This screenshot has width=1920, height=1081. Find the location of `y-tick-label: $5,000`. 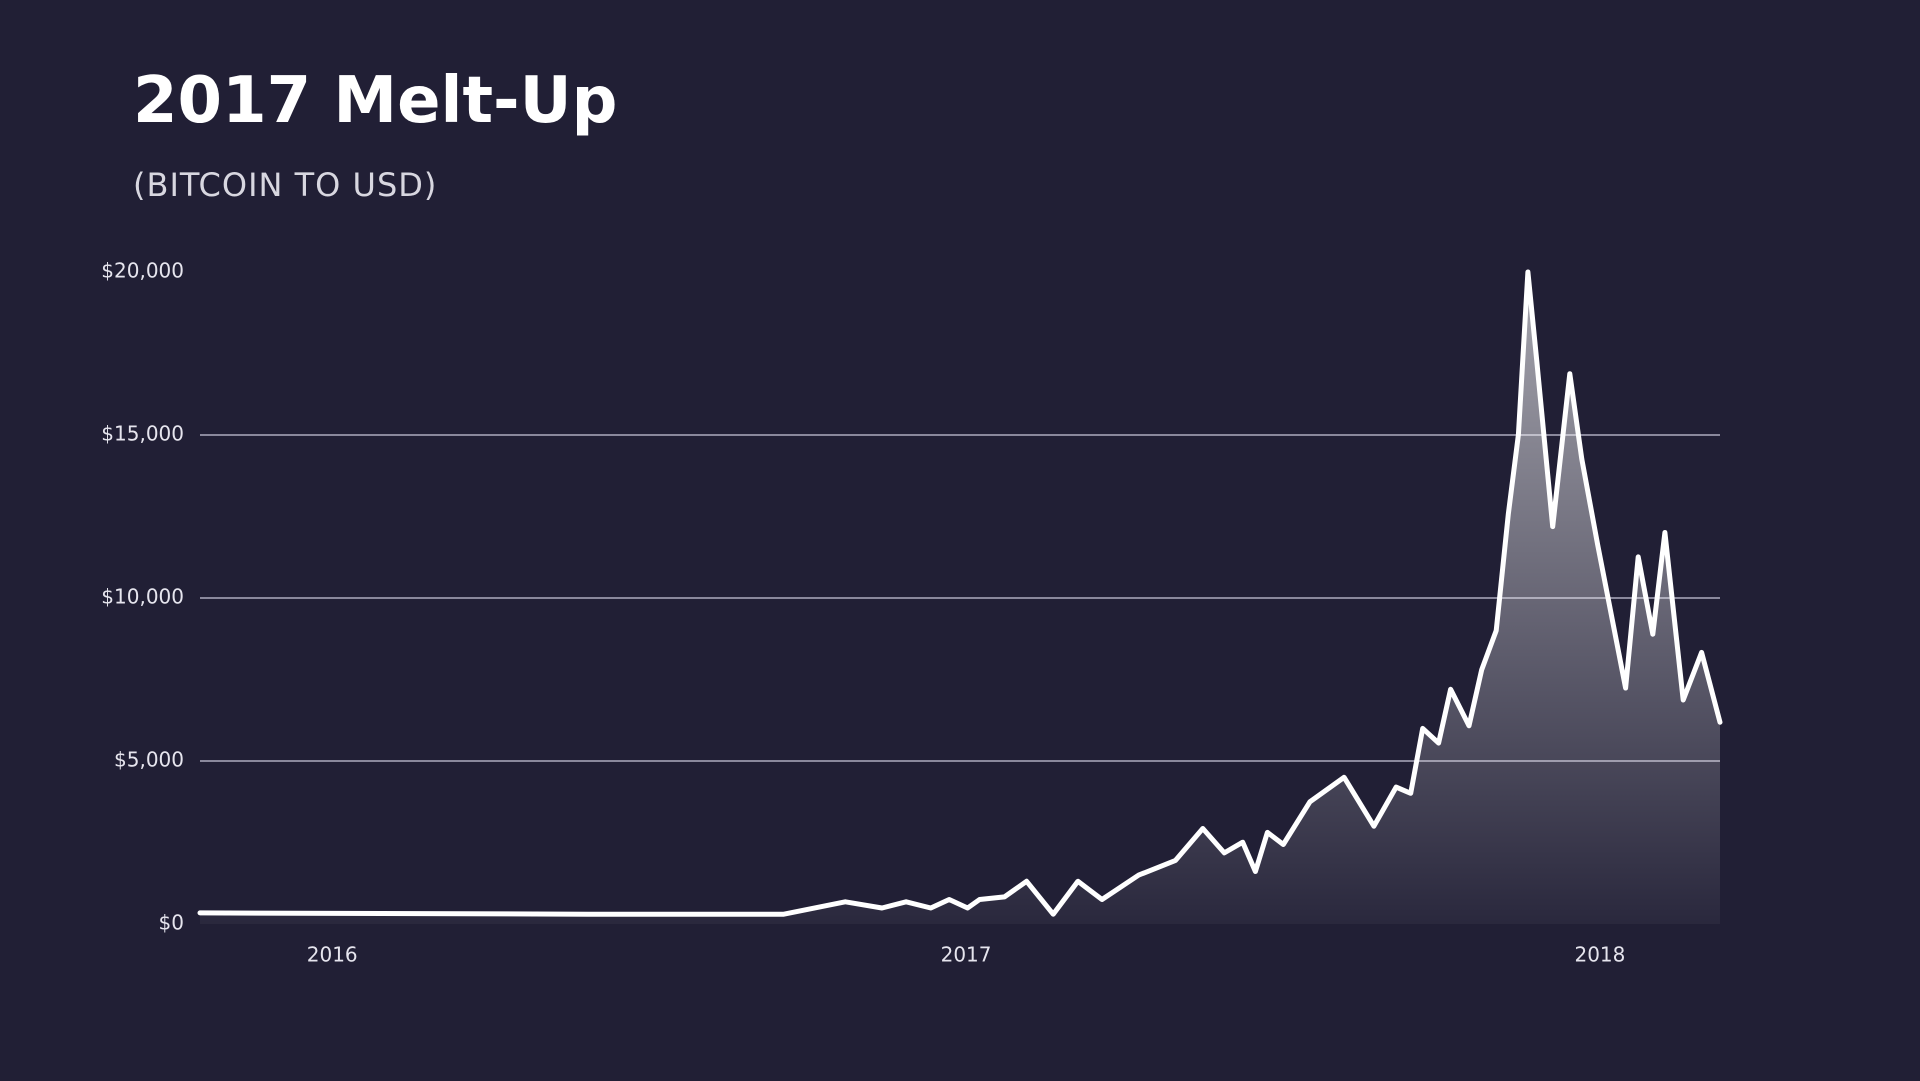

y-tick-label: $5,000 is located at coordinates (149, 760).